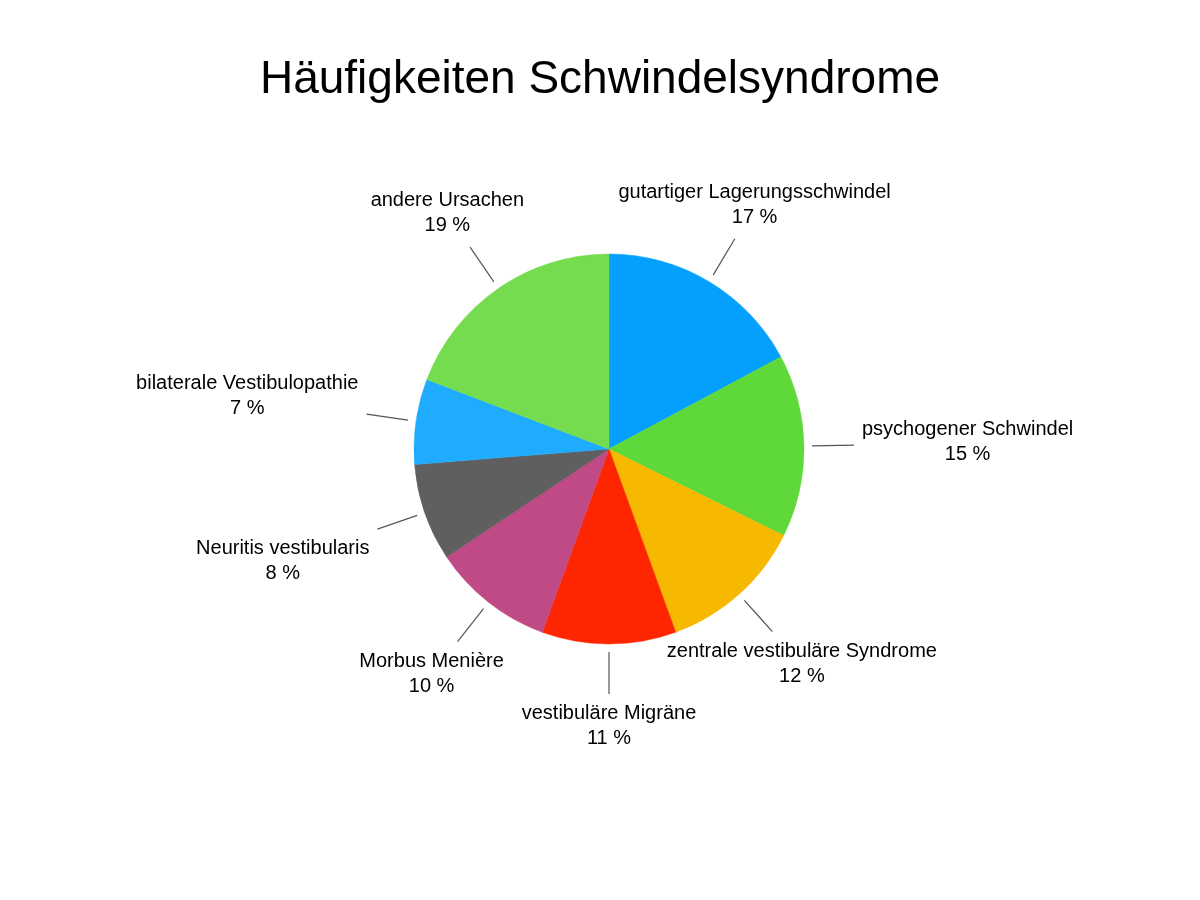 The image size is (1200, 900). I want to click on data-label: 15 %, so click(967, 453).